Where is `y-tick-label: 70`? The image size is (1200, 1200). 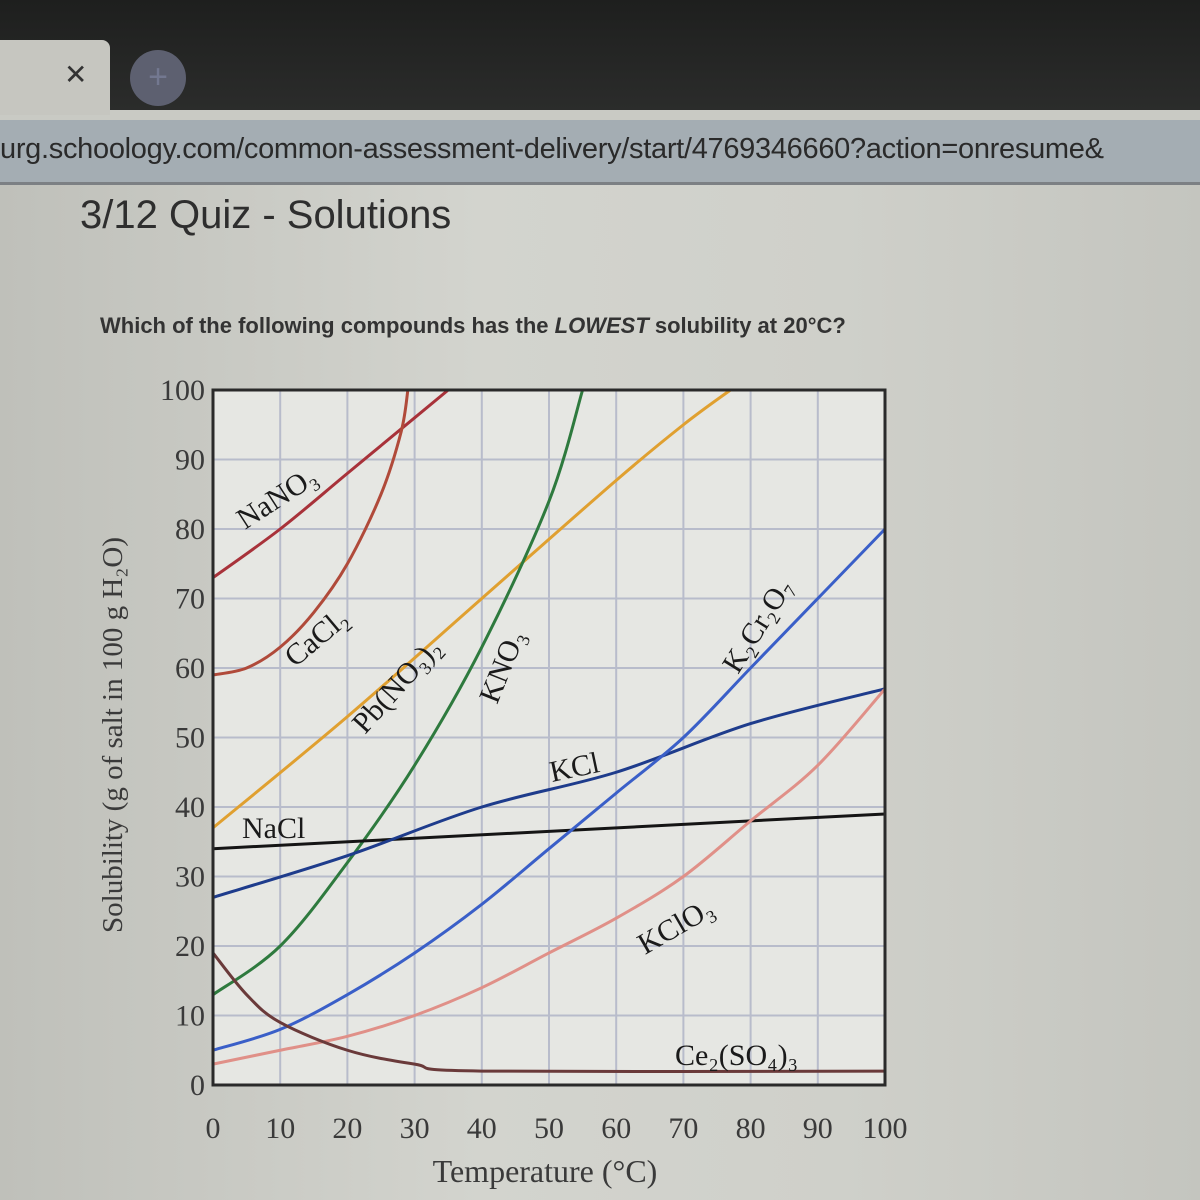 y-tick-label: 70 is located at coordinates (190, 599).